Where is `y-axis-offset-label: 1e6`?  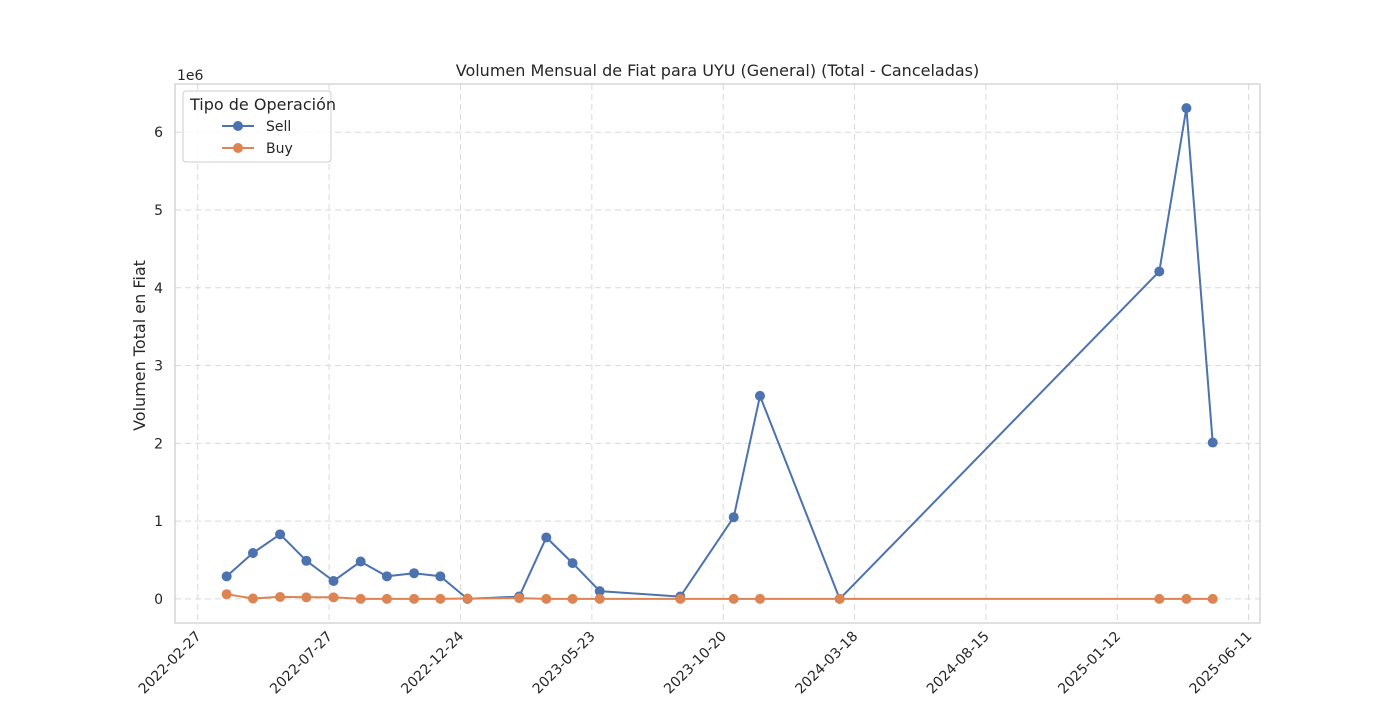 y-axis-offset-label: 1e6 is located at coordinates (190, 76).